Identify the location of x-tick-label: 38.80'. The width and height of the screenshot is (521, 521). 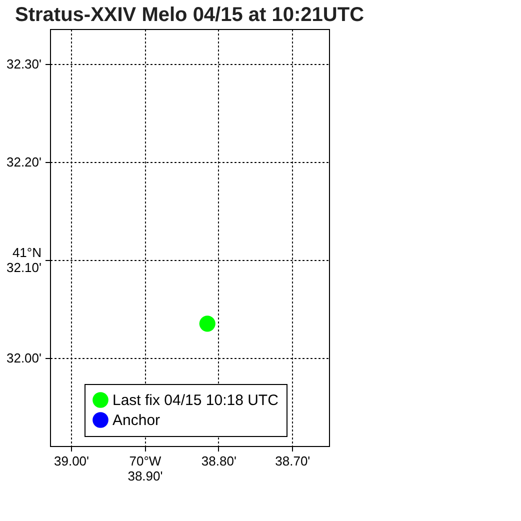
(218, 461).